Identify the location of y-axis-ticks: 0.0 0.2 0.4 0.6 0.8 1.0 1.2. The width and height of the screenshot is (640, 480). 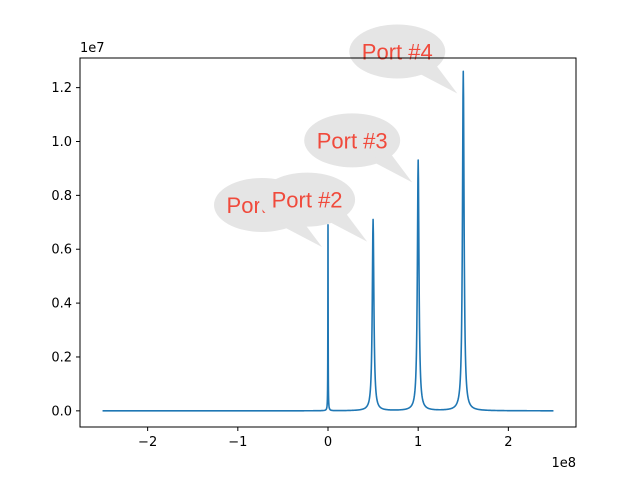
(65, 250).